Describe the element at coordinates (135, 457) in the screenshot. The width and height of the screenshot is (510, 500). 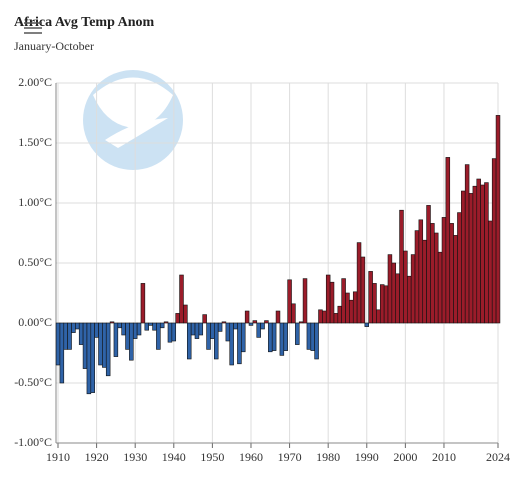
I see `x-tick-label: 1930` at that location.